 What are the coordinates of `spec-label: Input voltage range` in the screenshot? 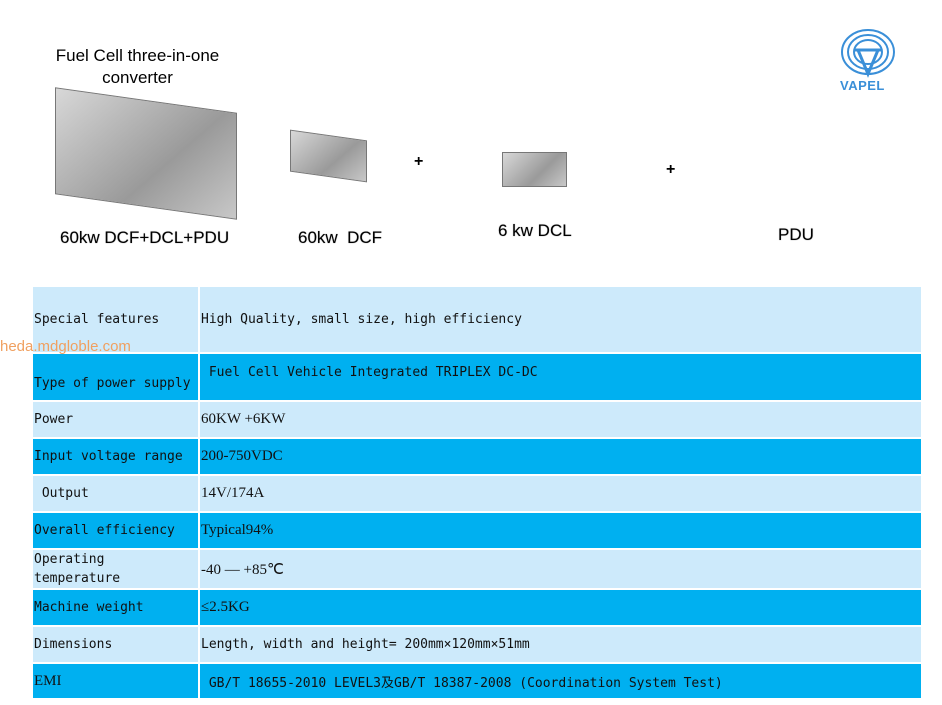 It's located at (116, 457).